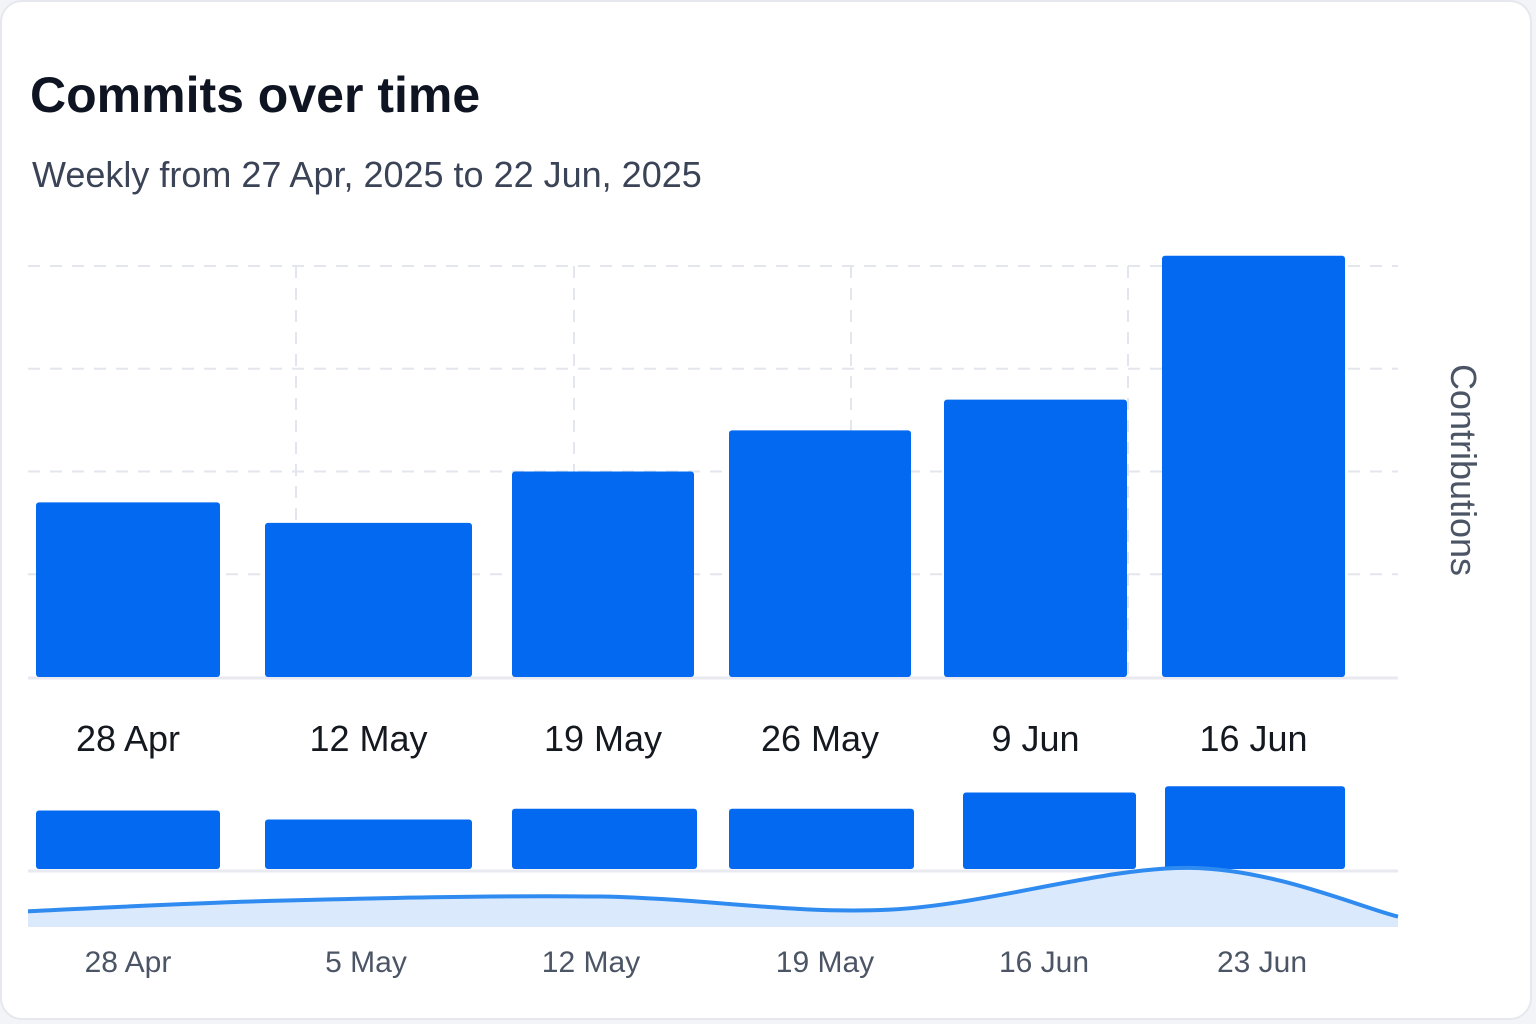 The height and width of the screenshot is (1024, 1536). I want to click on x-tick-label: 16 Jun, so click(1253, 738).